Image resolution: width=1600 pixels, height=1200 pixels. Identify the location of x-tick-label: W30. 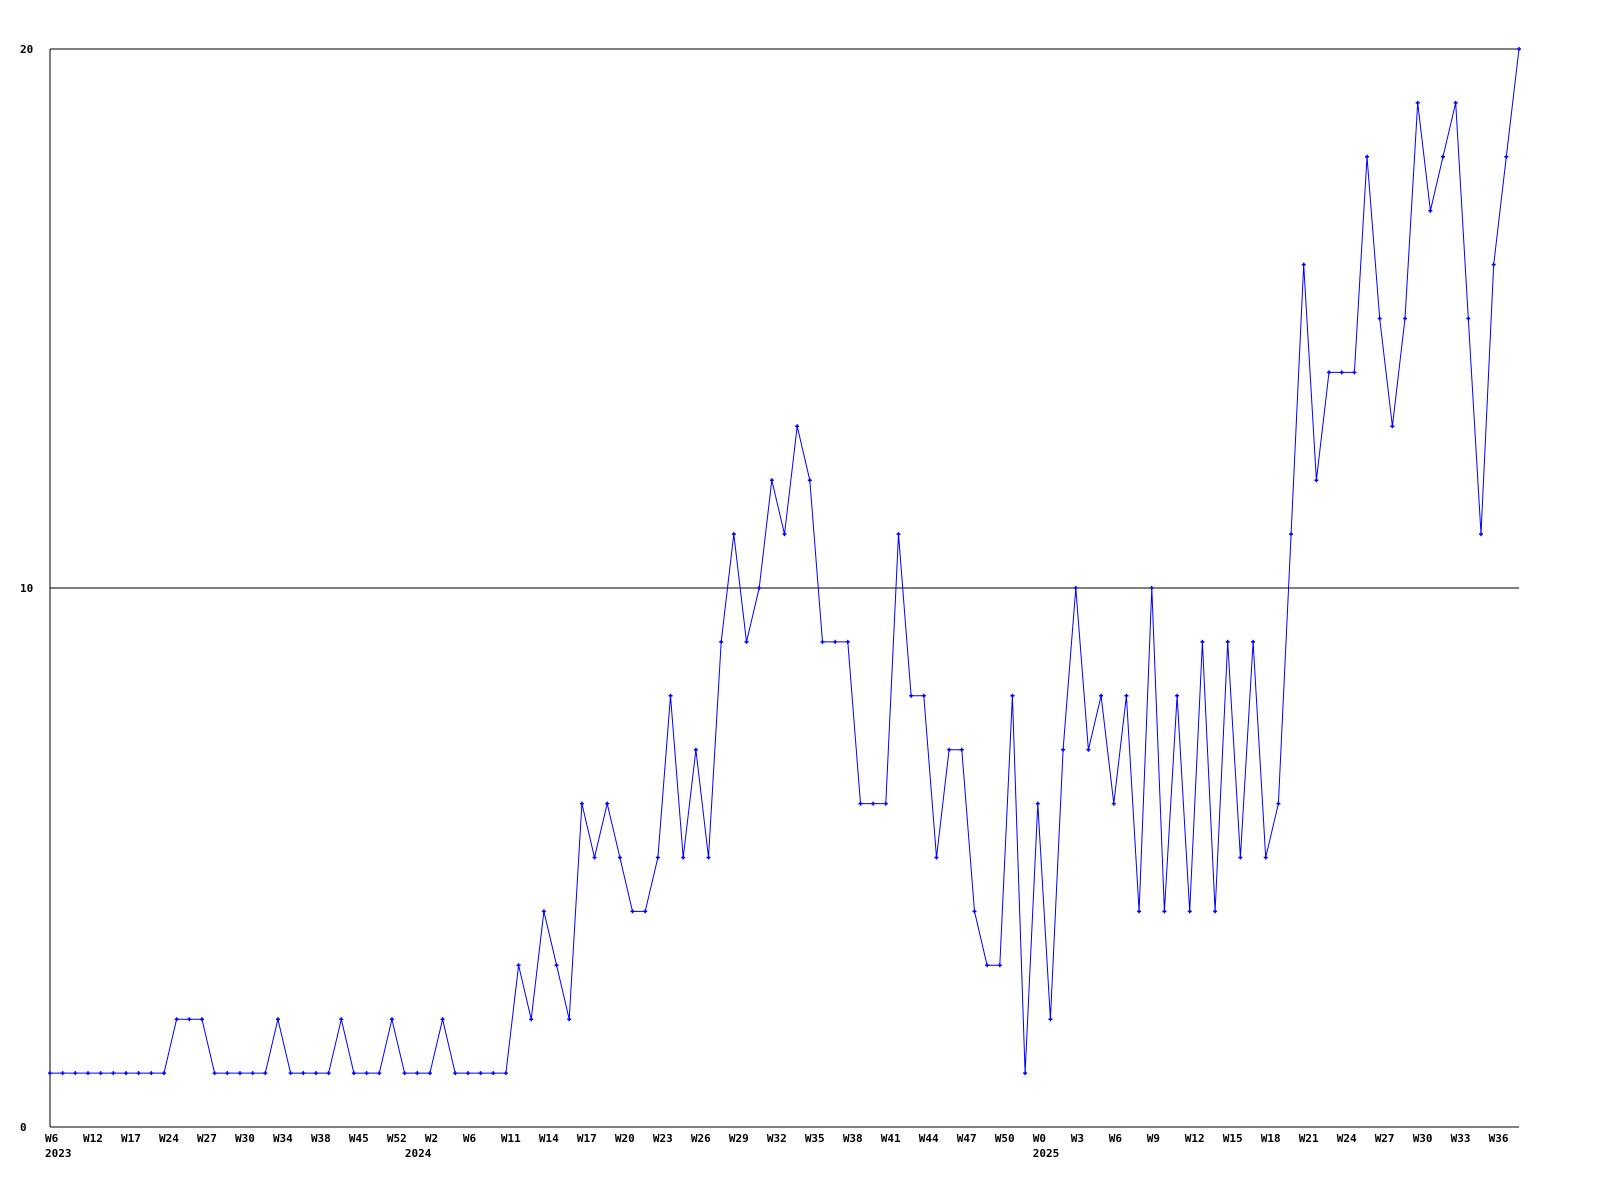
(245, 1138).